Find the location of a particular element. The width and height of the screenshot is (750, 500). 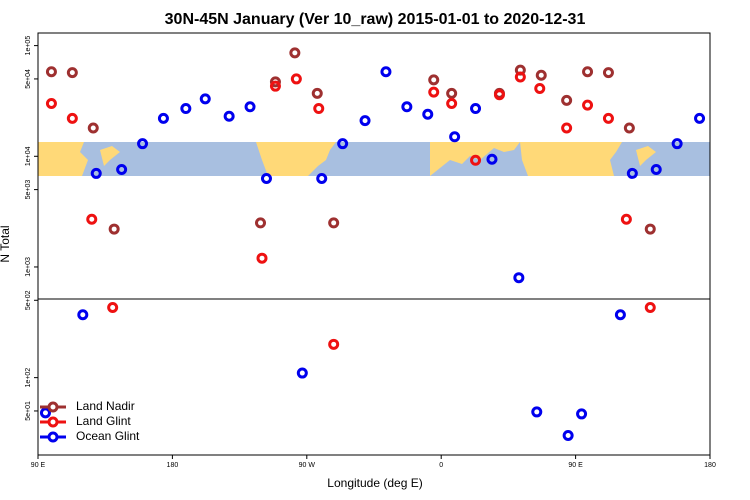

x-tick-label: 90 W is located at coordinates (307, 465).